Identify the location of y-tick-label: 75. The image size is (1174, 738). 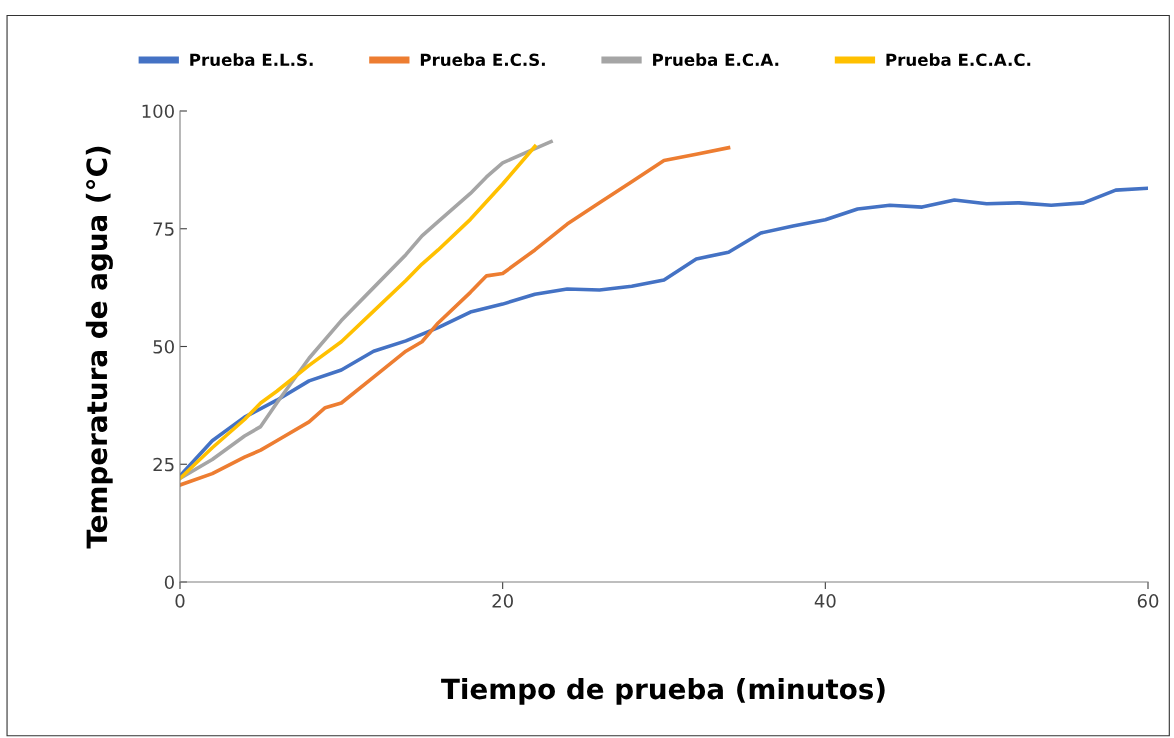
(163, 229).